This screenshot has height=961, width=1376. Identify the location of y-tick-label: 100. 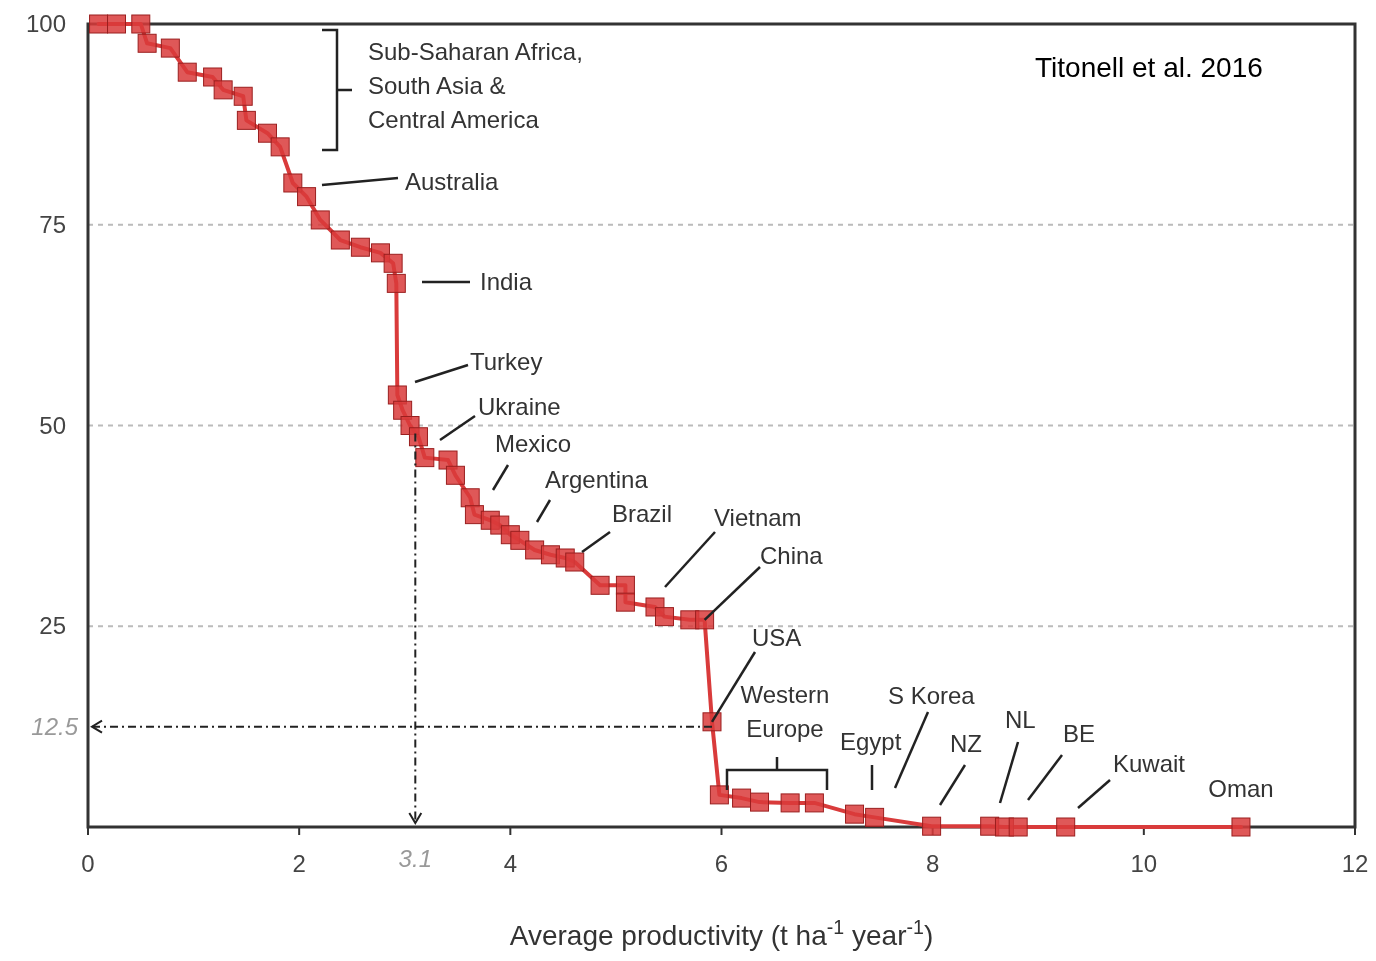
(45, 23).